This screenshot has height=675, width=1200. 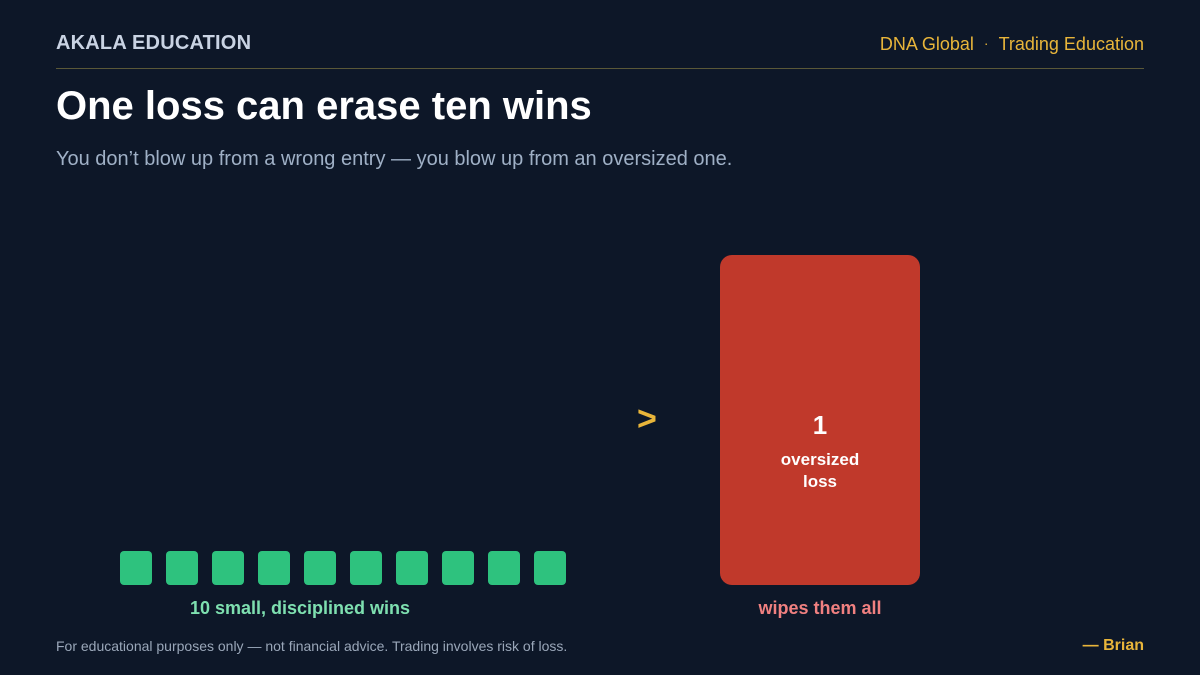 I want to click on loss-box: 1 oversized loss, so click(x=820, y=420).